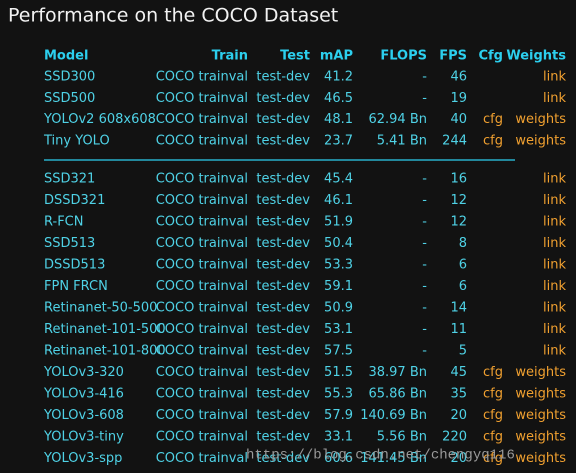 Image resolution: width=576 pixels, height=473 pixels. Describe the element at coordinates (76, 286) in the screenshot. I see `model-cell: FPN FRCN` at that location.